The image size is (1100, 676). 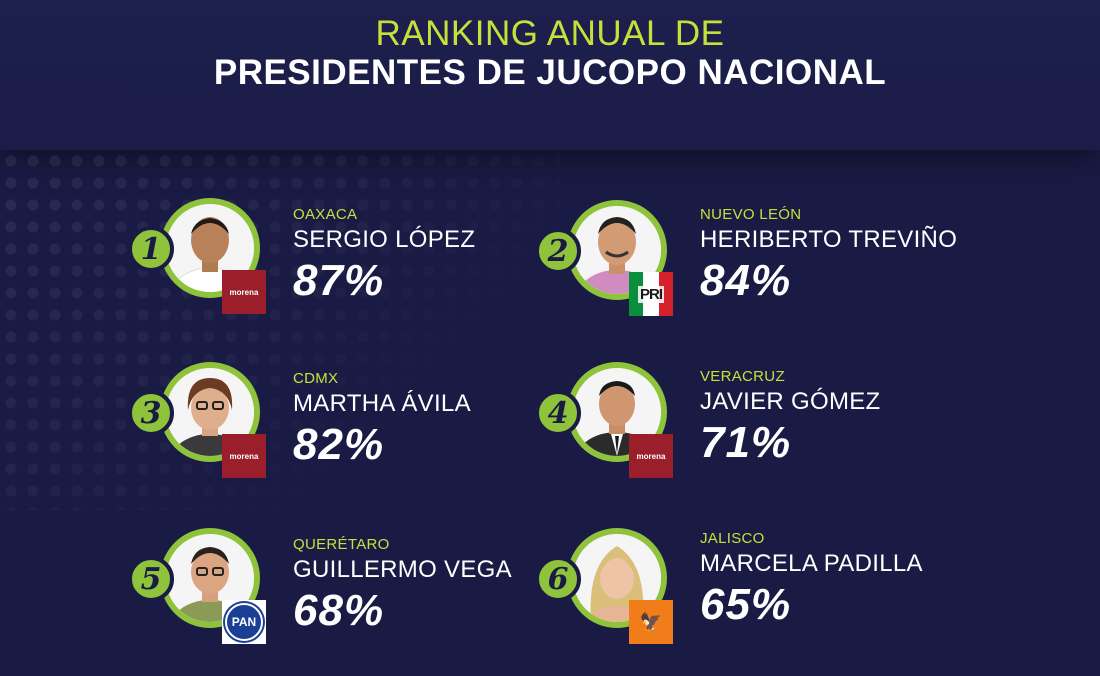 I want to click on page-title: PRESIDENTES DE JUCOPO NACIONAL, so click(x=550, y=72).